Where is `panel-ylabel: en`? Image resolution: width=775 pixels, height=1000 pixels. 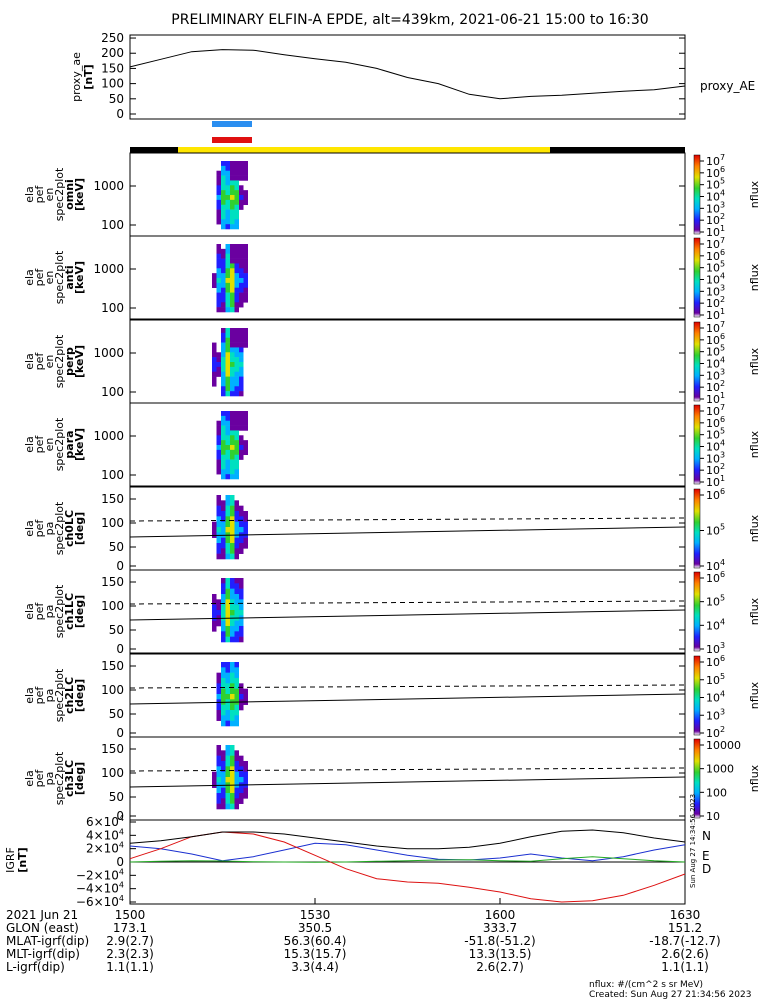 panel-ylabel: en is located at coordinates (49, 278).